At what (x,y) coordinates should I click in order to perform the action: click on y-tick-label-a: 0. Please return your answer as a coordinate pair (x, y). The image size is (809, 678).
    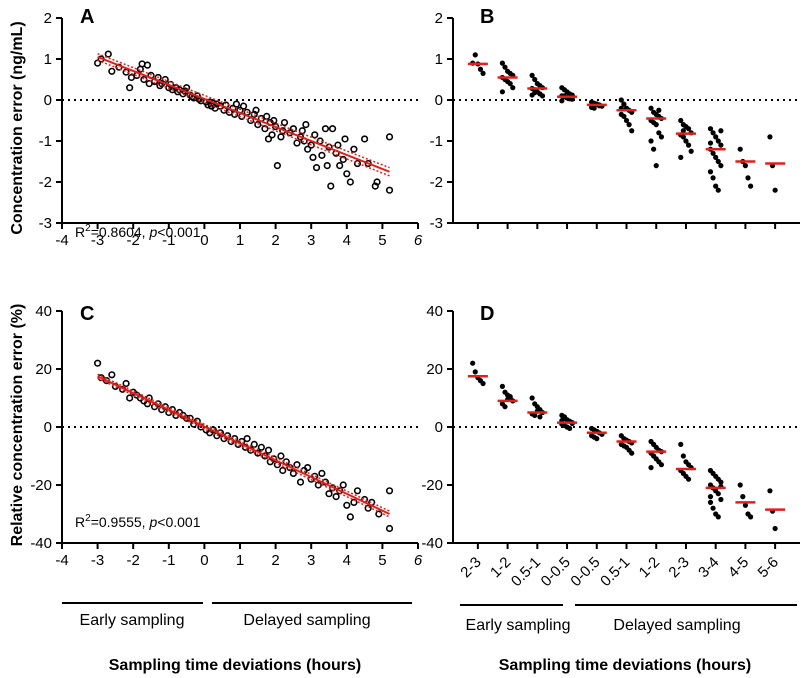
    Looking at the image, I should click on (48, 100).